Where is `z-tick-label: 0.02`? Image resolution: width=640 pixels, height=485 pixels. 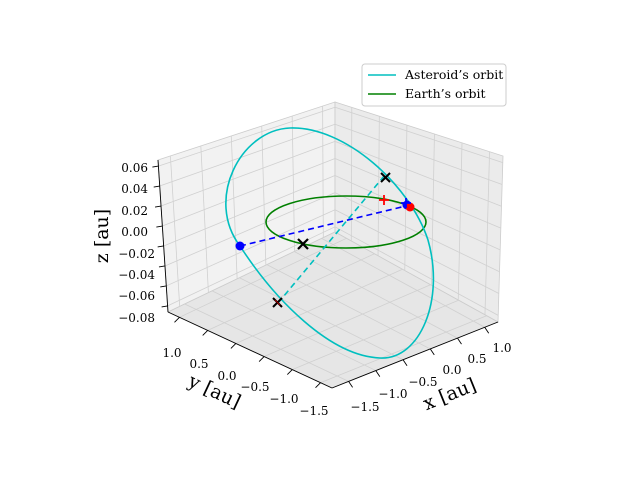 z-tick-label: 0.02 is located at coordinates (134, 211).